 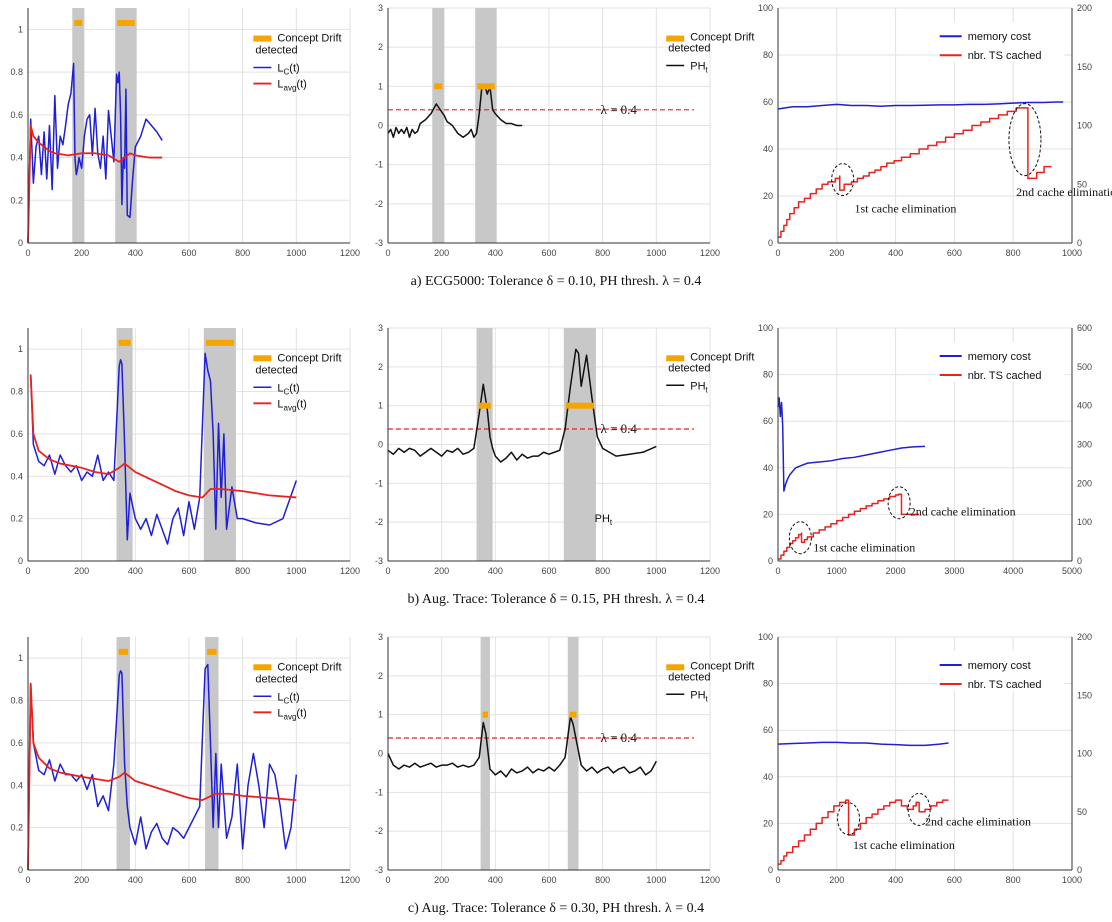 What do you see at coordinates (162, 776) in the screenshot?
I see `series-lavg` at bounding box center [162, 776].